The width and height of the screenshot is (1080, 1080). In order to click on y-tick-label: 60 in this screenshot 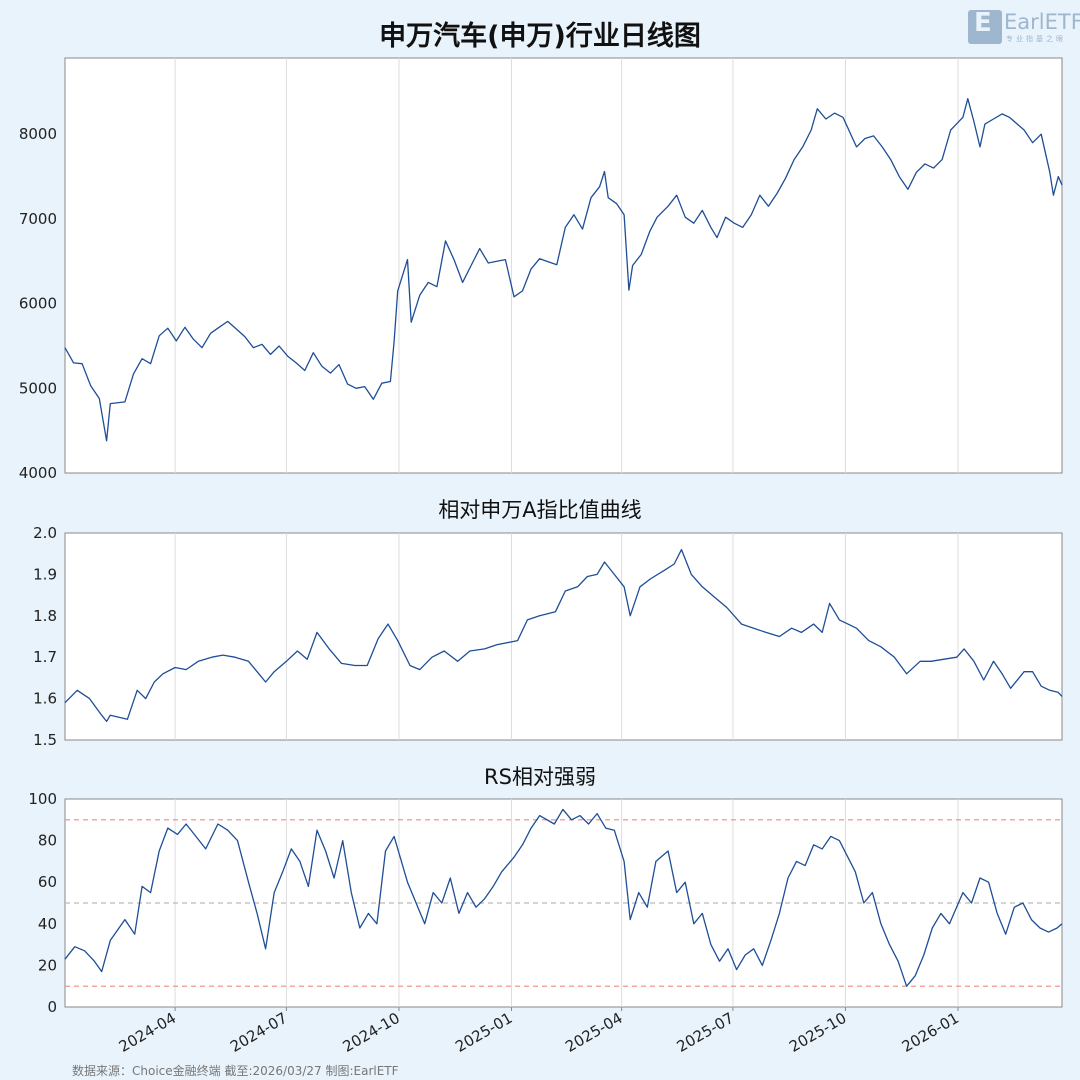, I will do `click(47, 882)`.